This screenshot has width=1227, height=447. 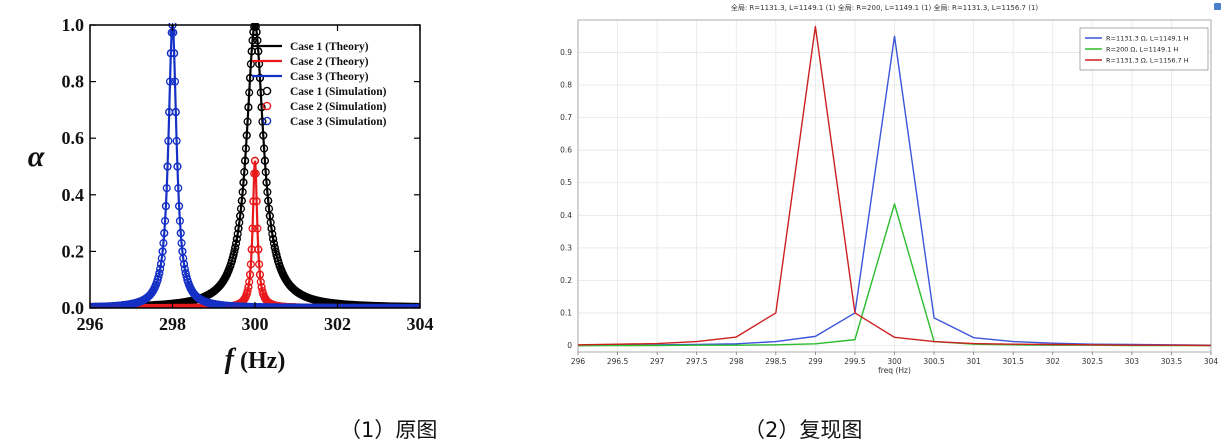 What do you see at coordinates (894, 370) in the screenshot?
I see `r-x-axis-label: freq (Hz)` at bounding box center [894, 370].